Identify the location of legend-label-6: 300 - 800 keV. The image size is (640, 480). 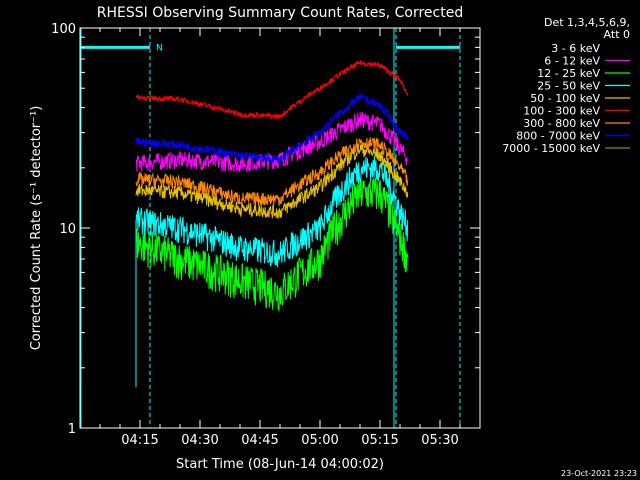
(561, 123).